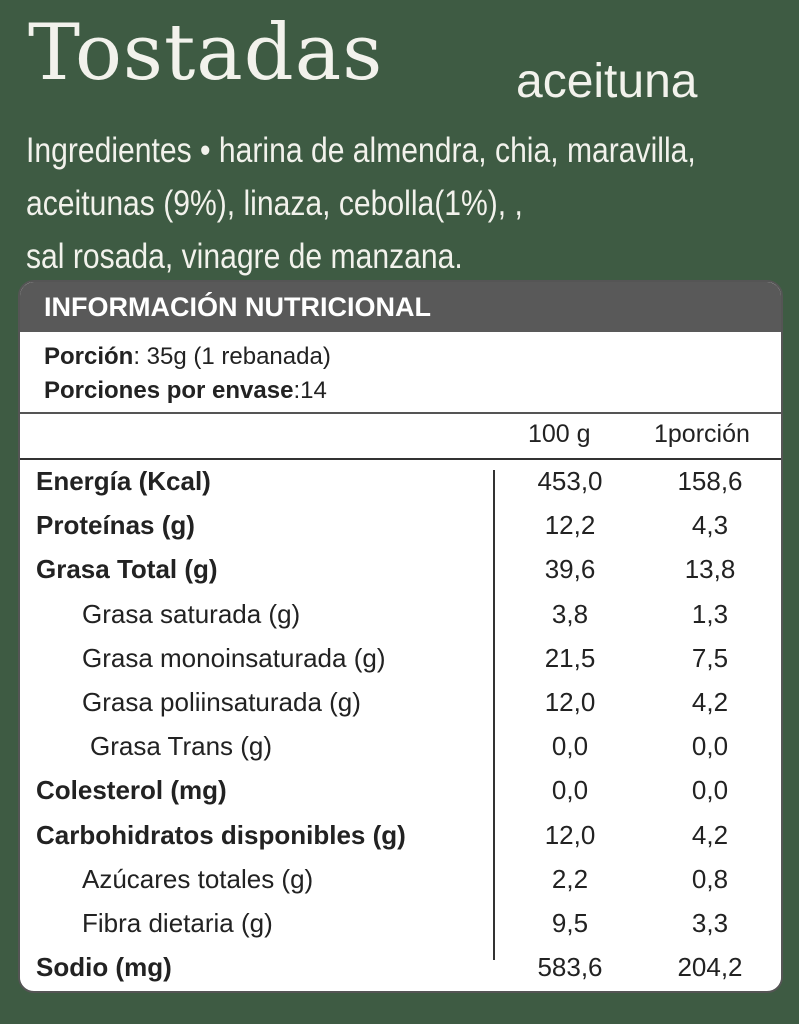  I want to click on value-portion: 4,3, so click(710, 525).